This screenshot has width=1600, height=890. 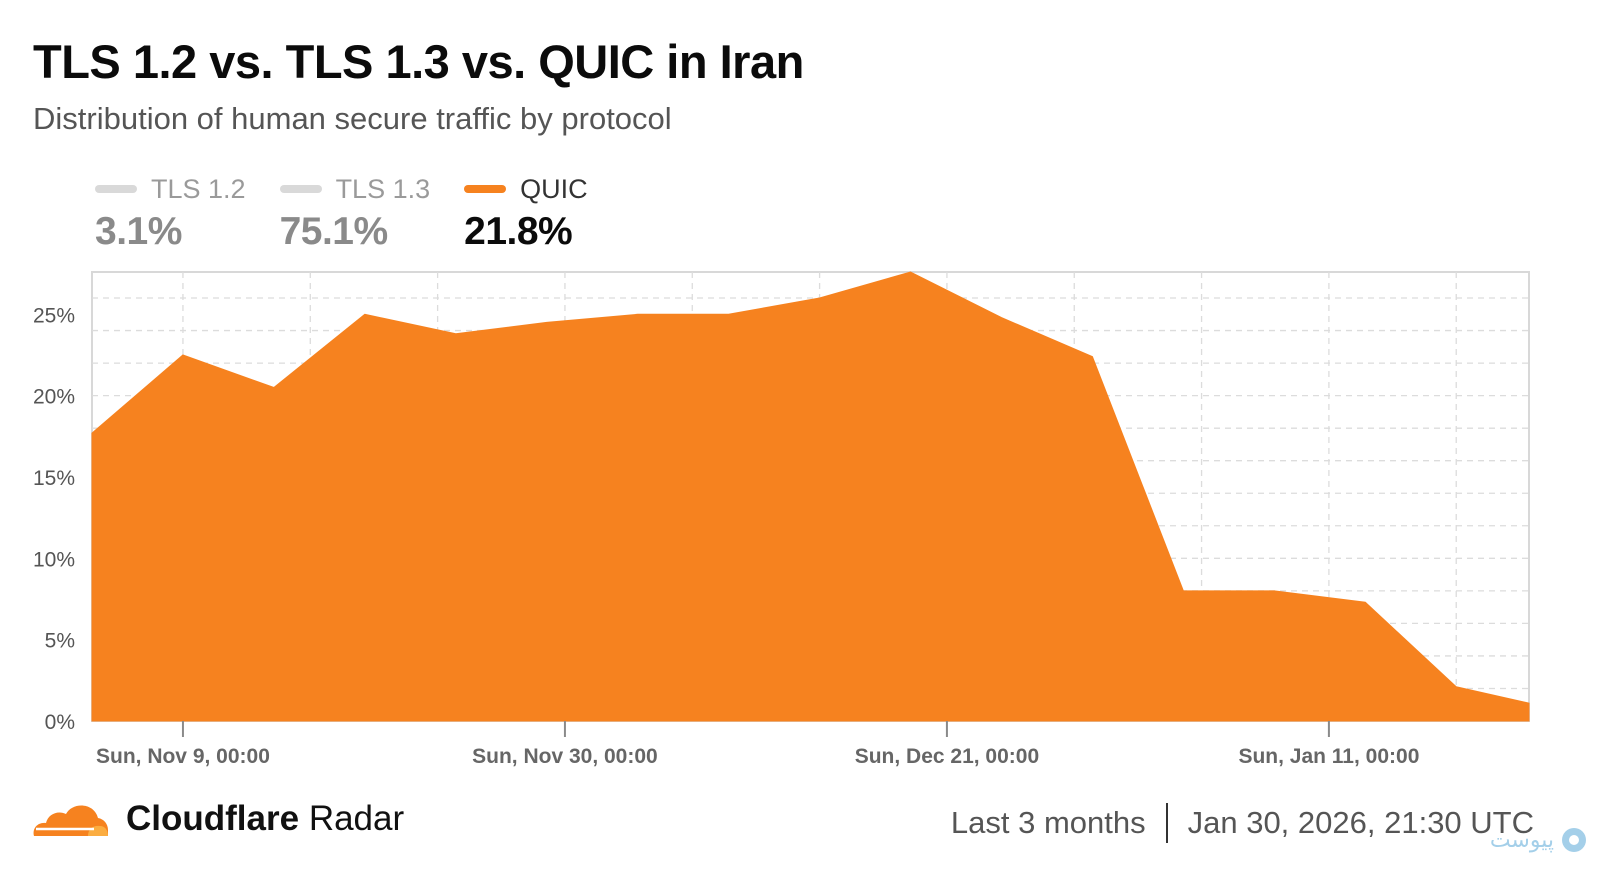 What do you see at coordinates (554, 188) in the screenshot?
I see `legend-label-quic: QUIC` at bounding box center [554, 188].